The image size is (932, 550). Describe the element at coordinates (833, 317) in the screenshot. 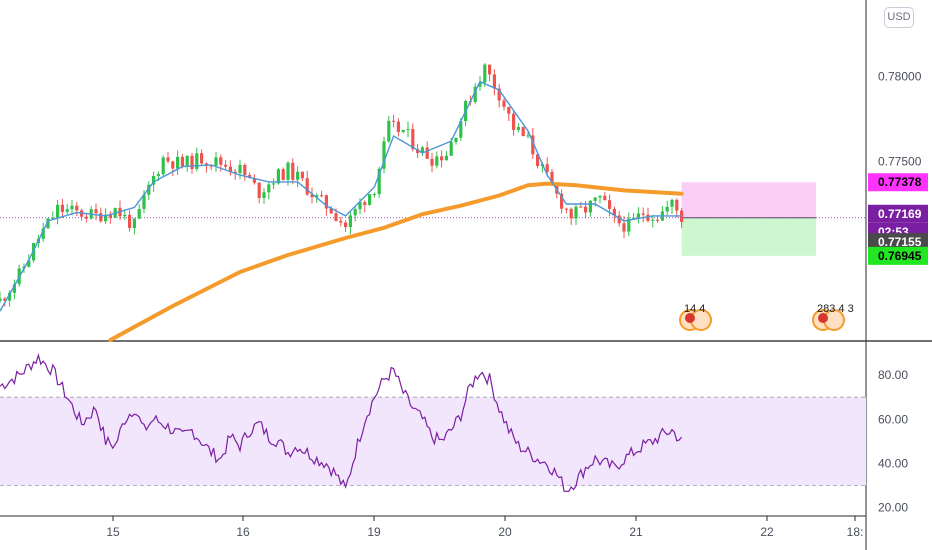

I see `economic-event-marker: 283 4 3` at that location.